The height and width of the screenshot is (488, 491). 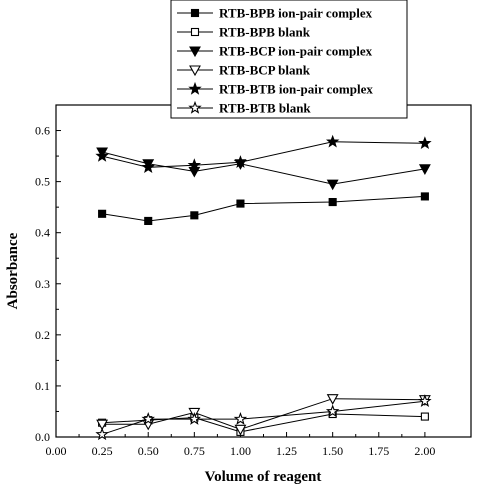 I want to click on legend-item: RTB-BPB blank, so click(x=244, y=32).